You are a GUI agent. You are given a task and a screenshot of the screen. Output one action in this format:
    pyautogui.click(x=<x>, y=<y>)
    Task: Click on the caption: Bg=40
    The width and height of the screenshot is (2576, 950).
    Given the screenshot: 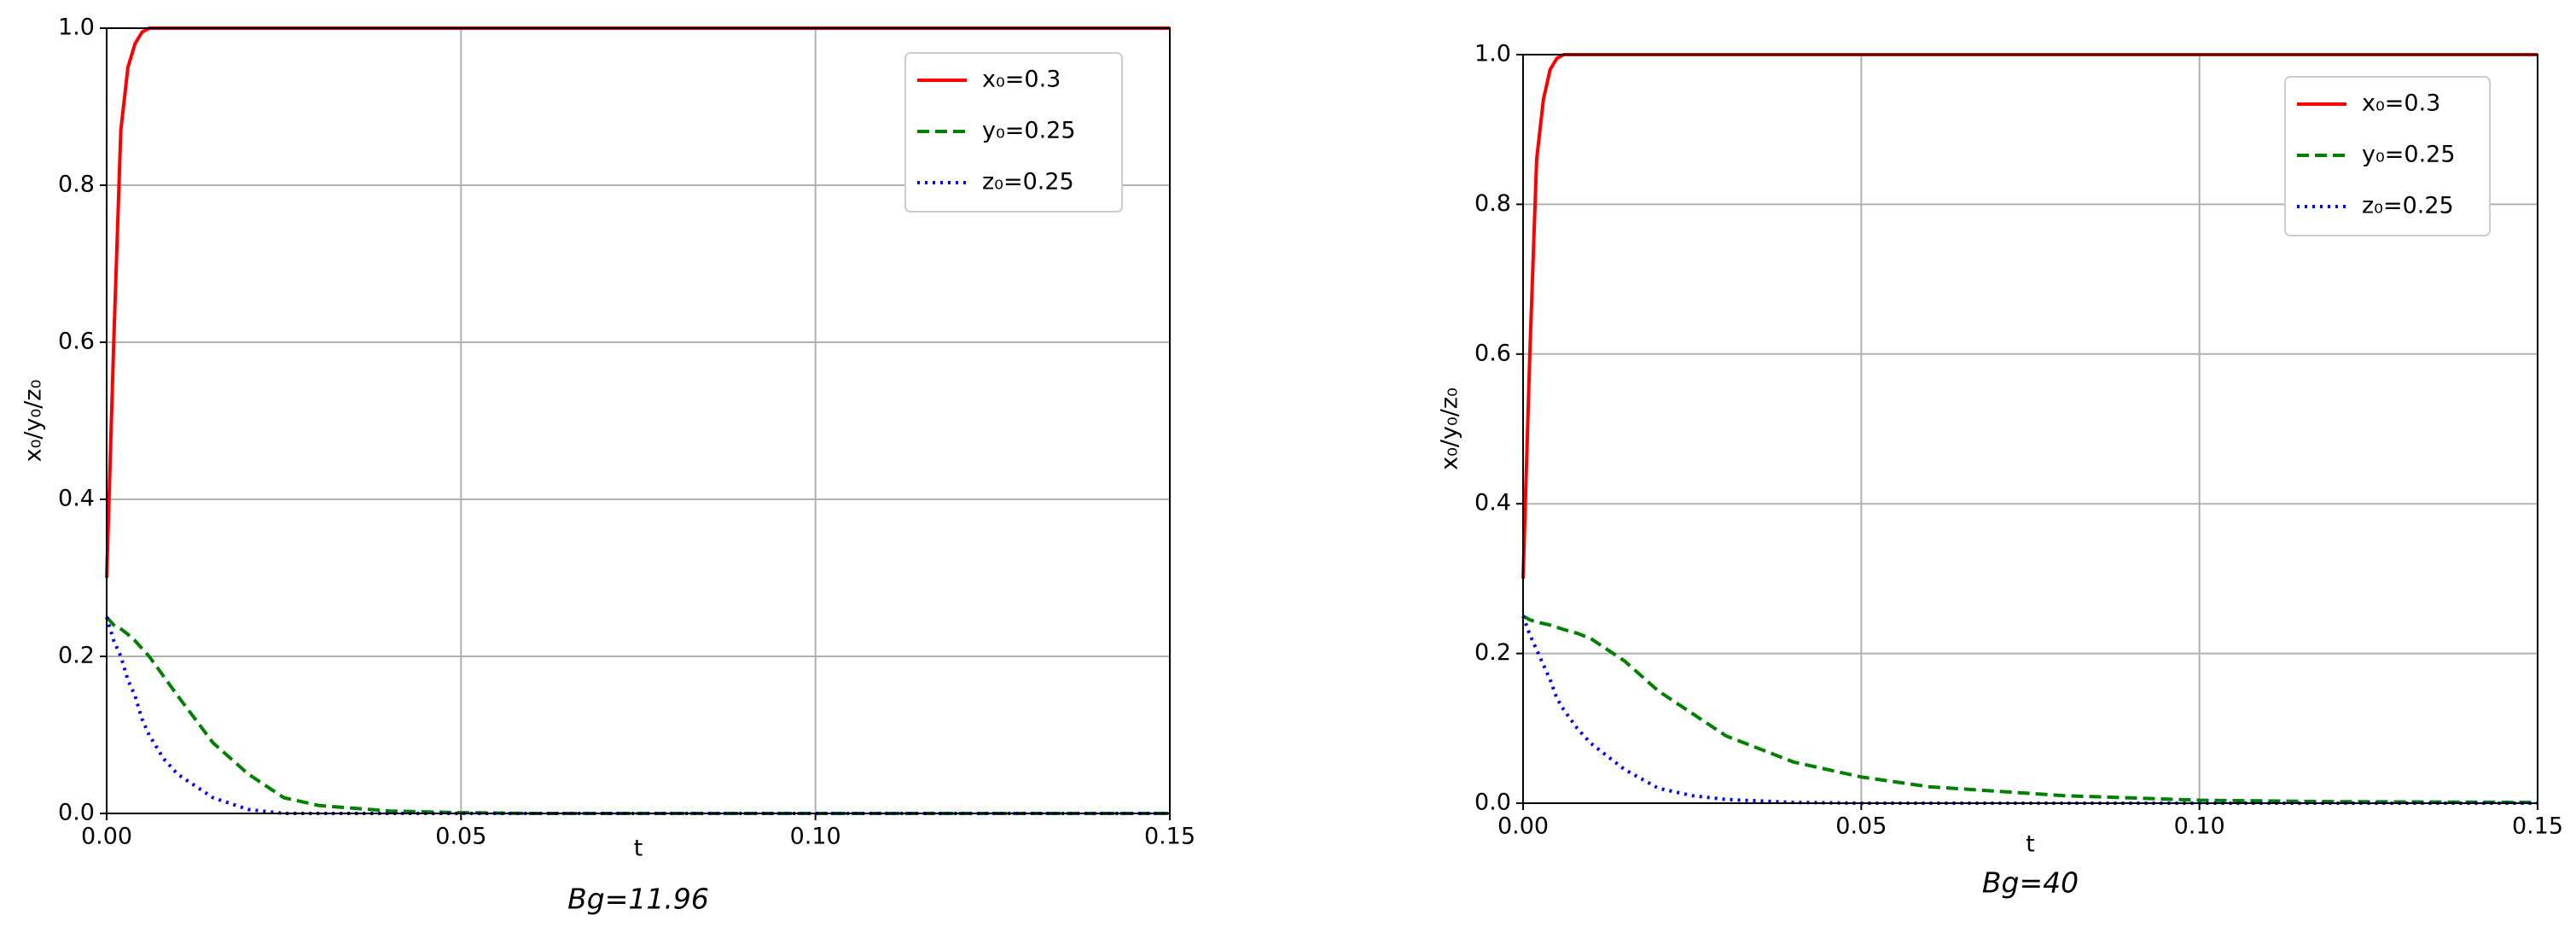 What is the action you would take?
    pyautogui.click(x=2031, y=883)
    